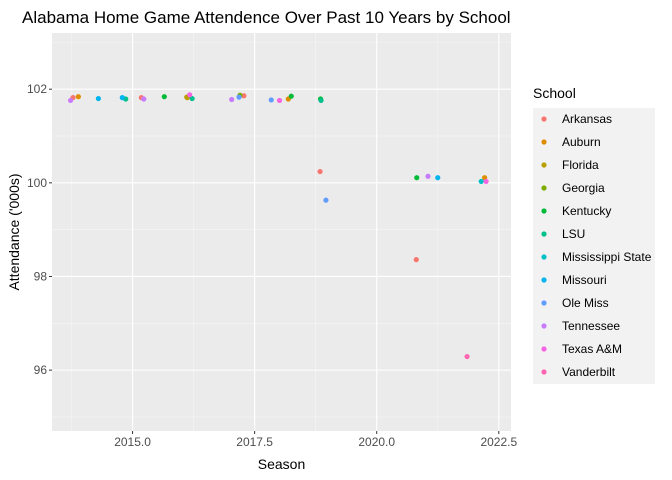 Image resolution: width=672 pixels, height=480 pixels. What do you see at coordinates (467, 356) in the screenshot?
I see `point-vanderbilt` at bounding box center [467, 356].